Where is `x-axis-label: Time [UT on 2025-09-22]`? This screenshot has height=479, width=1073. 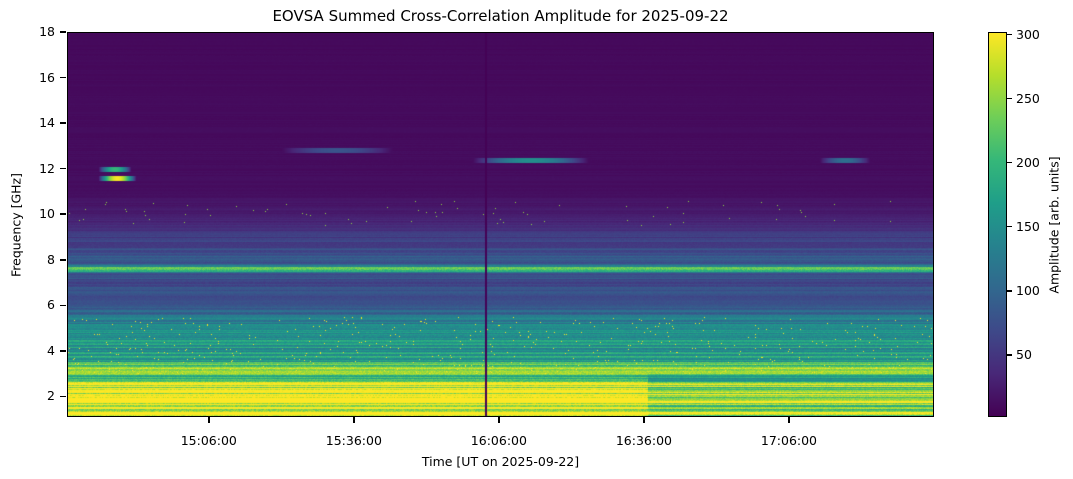 x-axis-label: Time [UT on 2025-09-22] is located at coordinates (500, 461).